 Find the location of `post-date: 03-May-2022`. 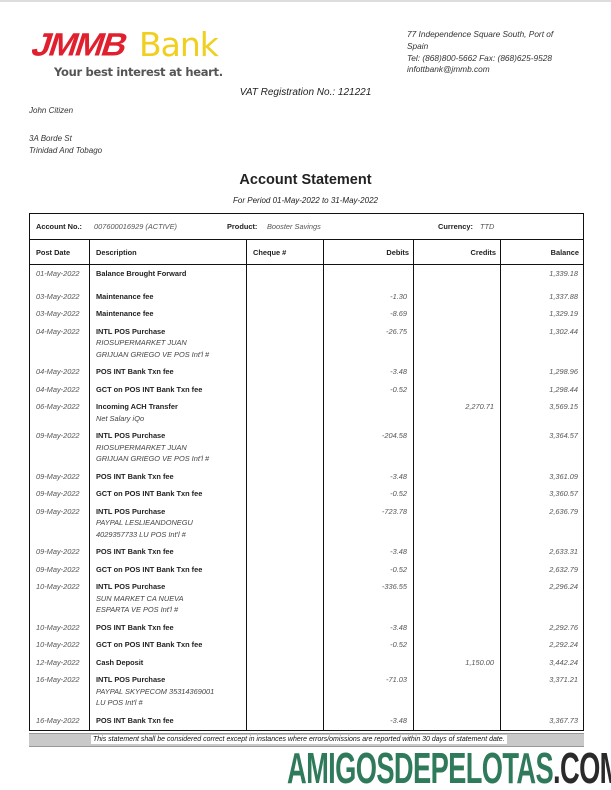

post-date: 03-May-2022 is located at coordinates (58, 296).